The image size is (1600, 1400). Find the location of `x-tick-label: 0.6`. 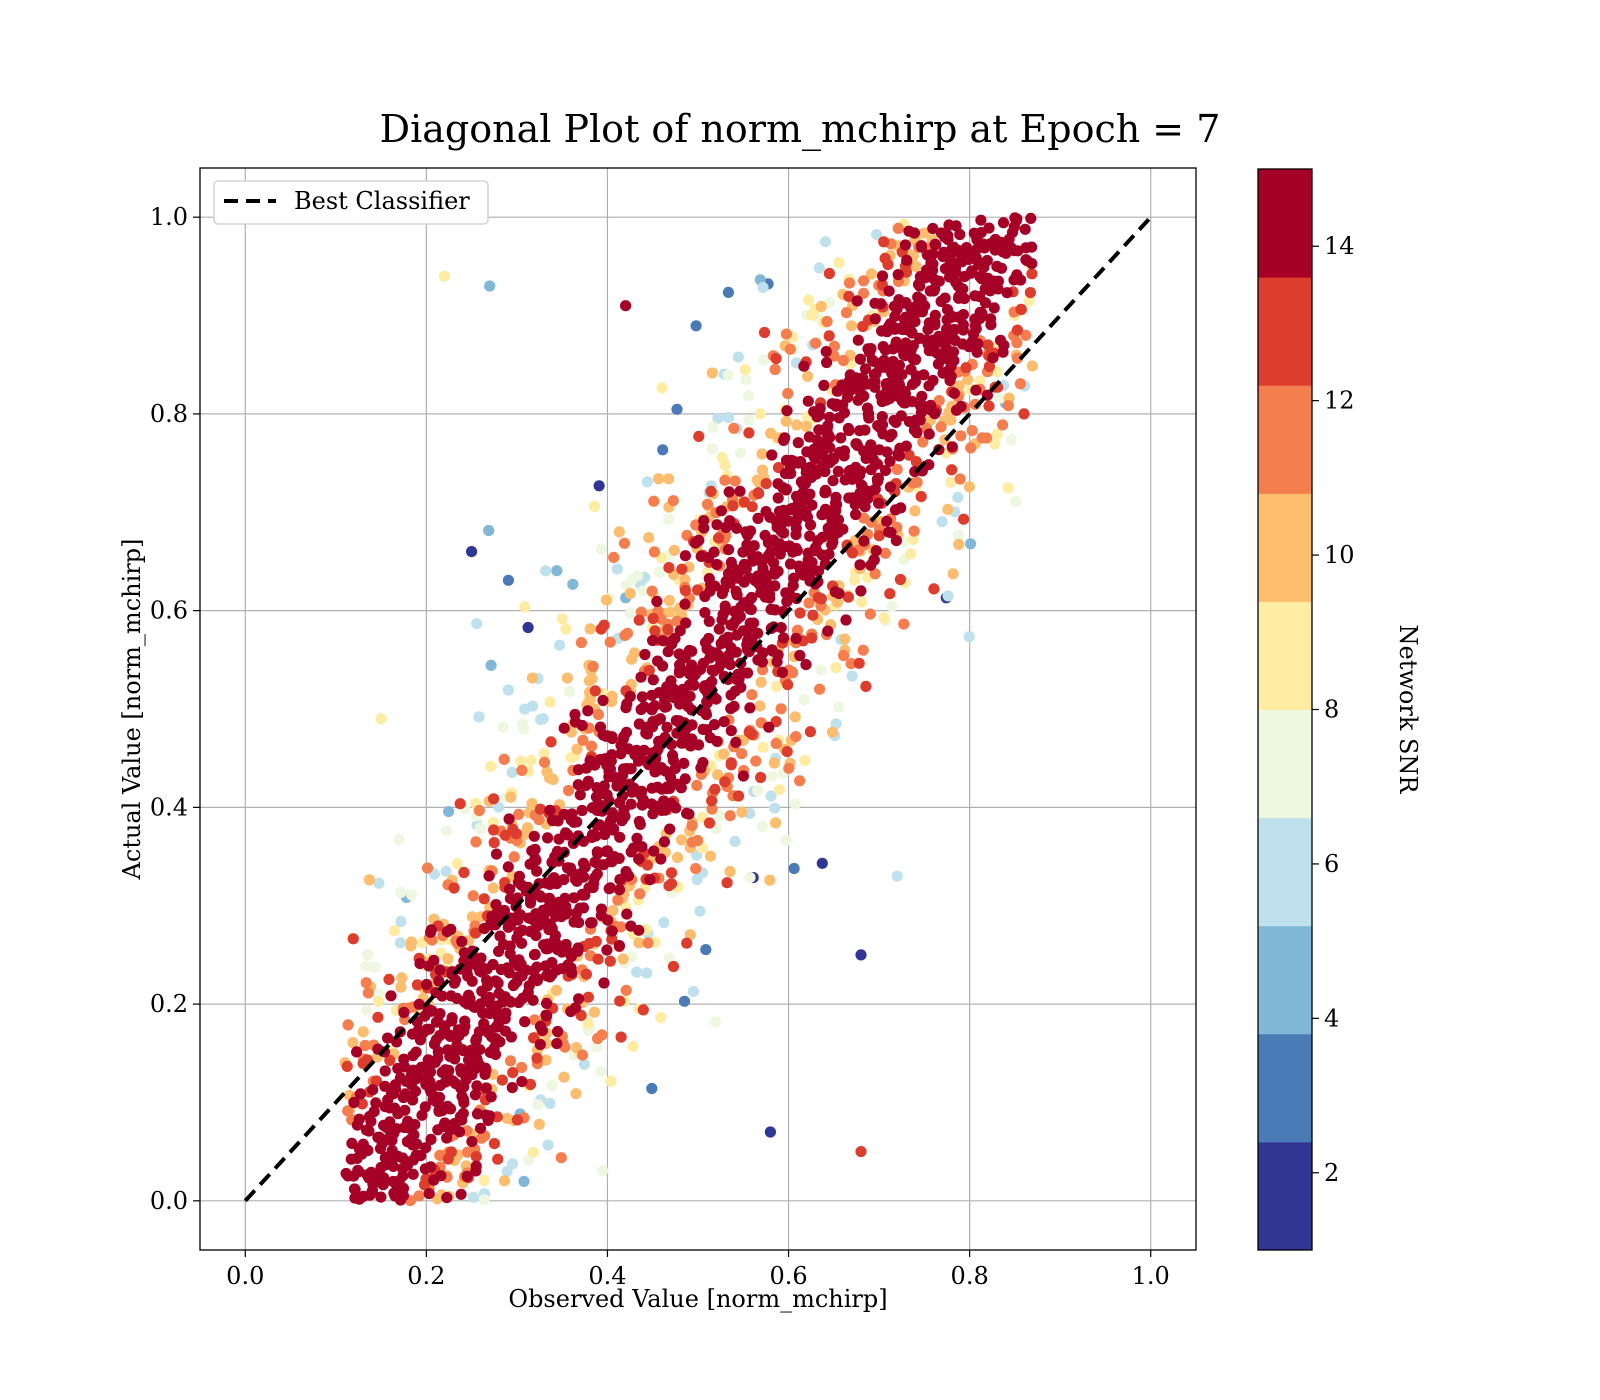

x-tick-label: 0.6 is located at coordinates (788, 1276).